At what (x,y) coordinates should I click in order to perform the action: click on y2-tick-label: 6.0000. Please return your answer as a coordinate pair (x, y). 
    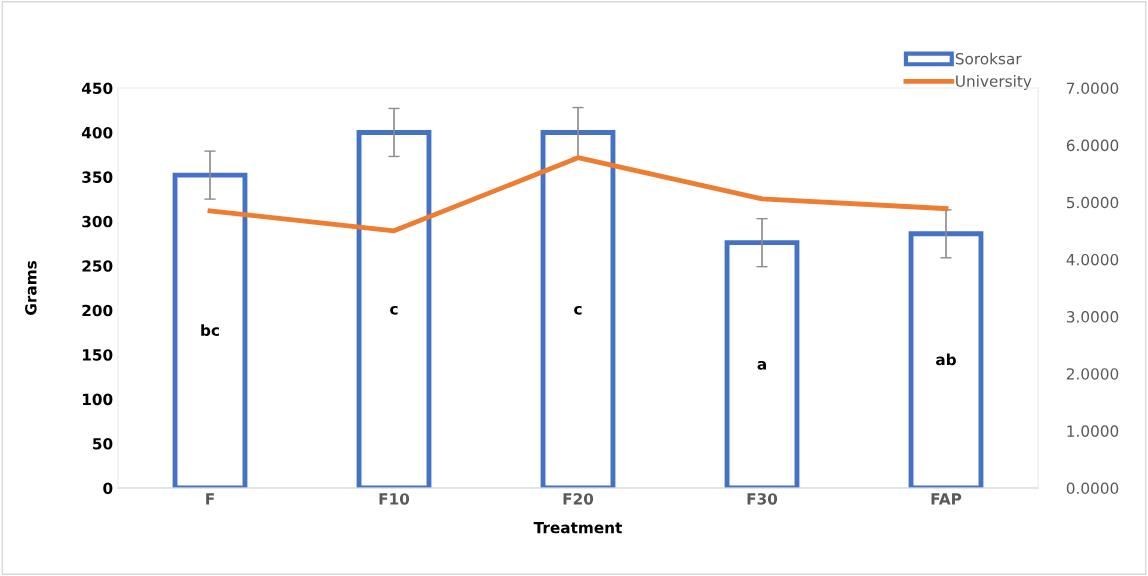
    Looking at the image, I should click on (1092, 145).